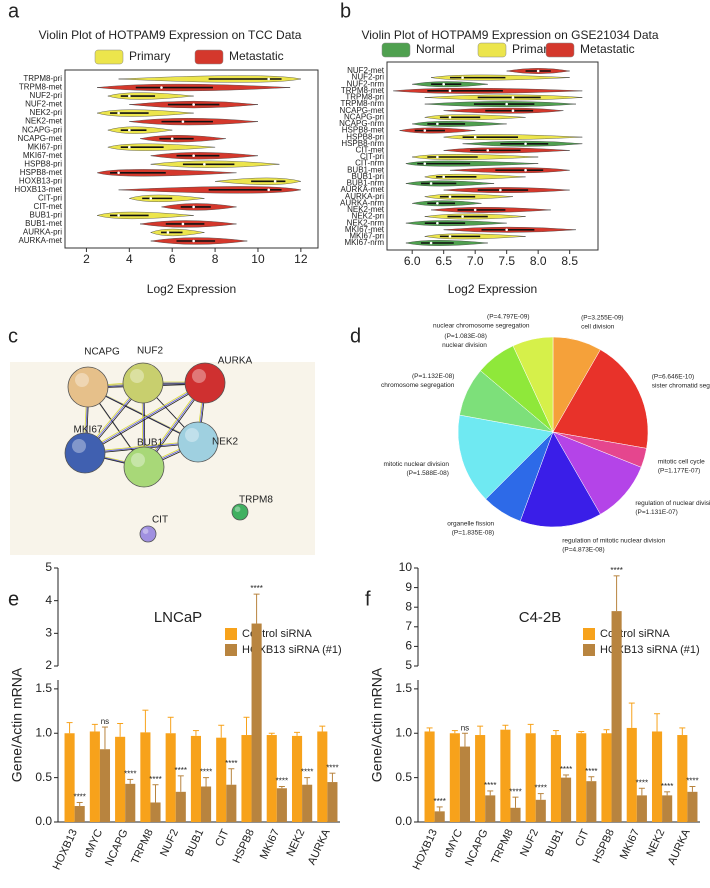 Image resolution: width=710 pixels, height=888 pixels. Describe the element at coordinates (150, 443) in the screenshot. I see `node-label: BUB1` at that location.